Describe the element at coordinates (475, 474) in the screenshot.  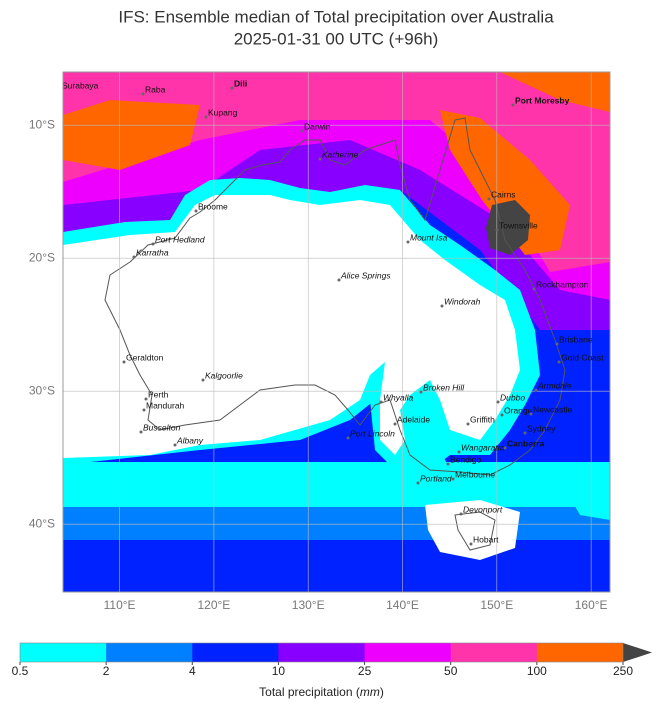
I see `city-label: Melbourne` at that location.